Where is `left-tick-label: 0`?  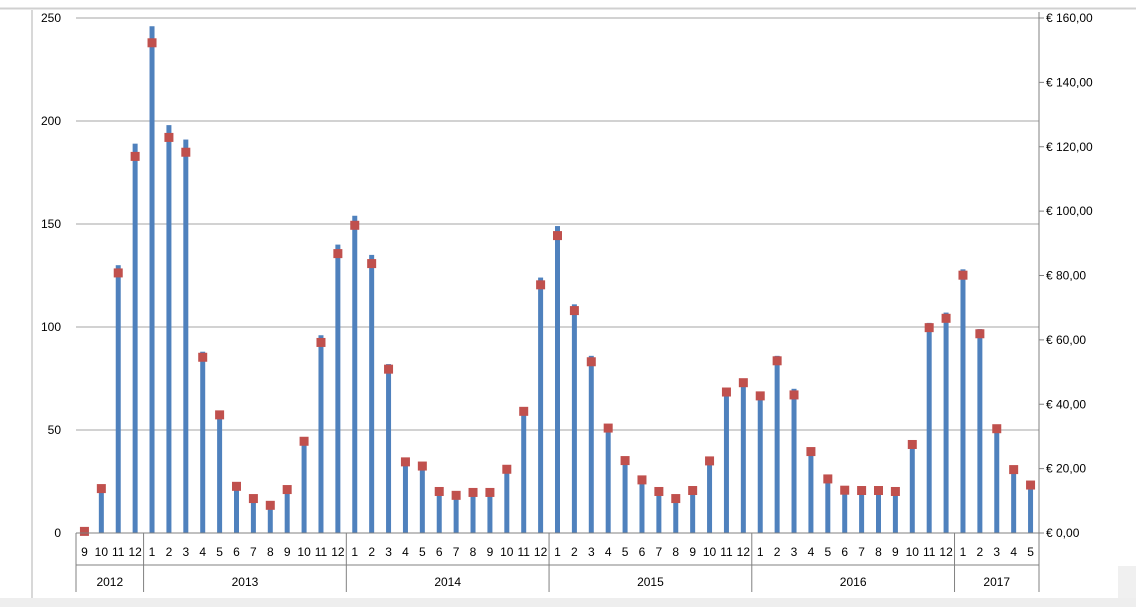 left-tick-label: 0 is located at coordinates (57, 533).